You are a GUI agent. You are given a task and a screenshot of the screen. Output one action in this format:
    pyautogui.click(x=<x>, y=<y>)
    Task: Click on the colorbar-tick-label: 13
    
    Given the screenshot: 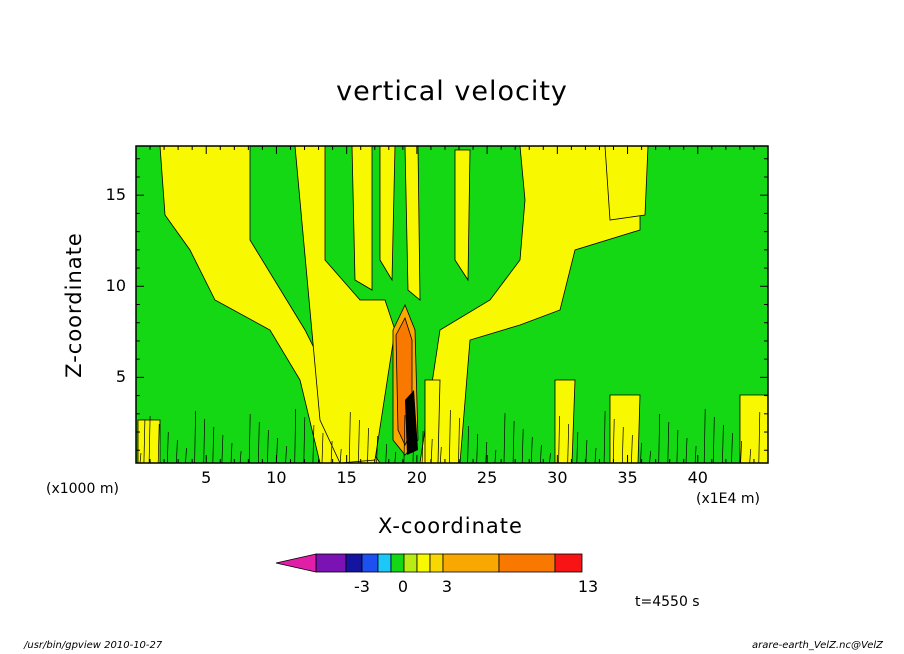 What is the action you would take?
    pyautogui.click(x=588, y=586)
    